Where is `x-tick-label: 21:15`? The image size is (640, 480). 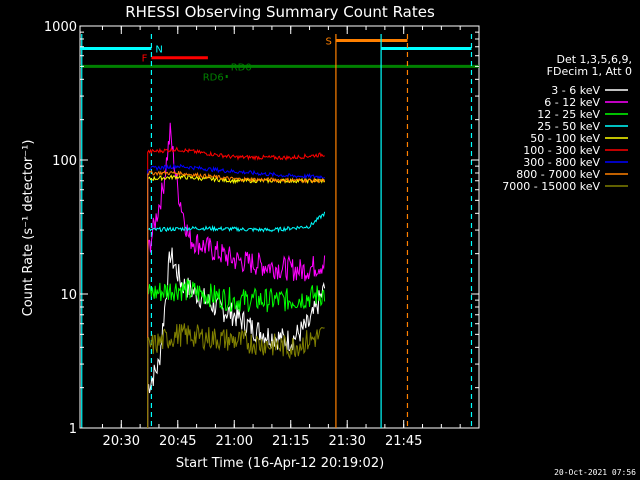
x-tick-label: 21:15 is located at coordinates (290, 441).